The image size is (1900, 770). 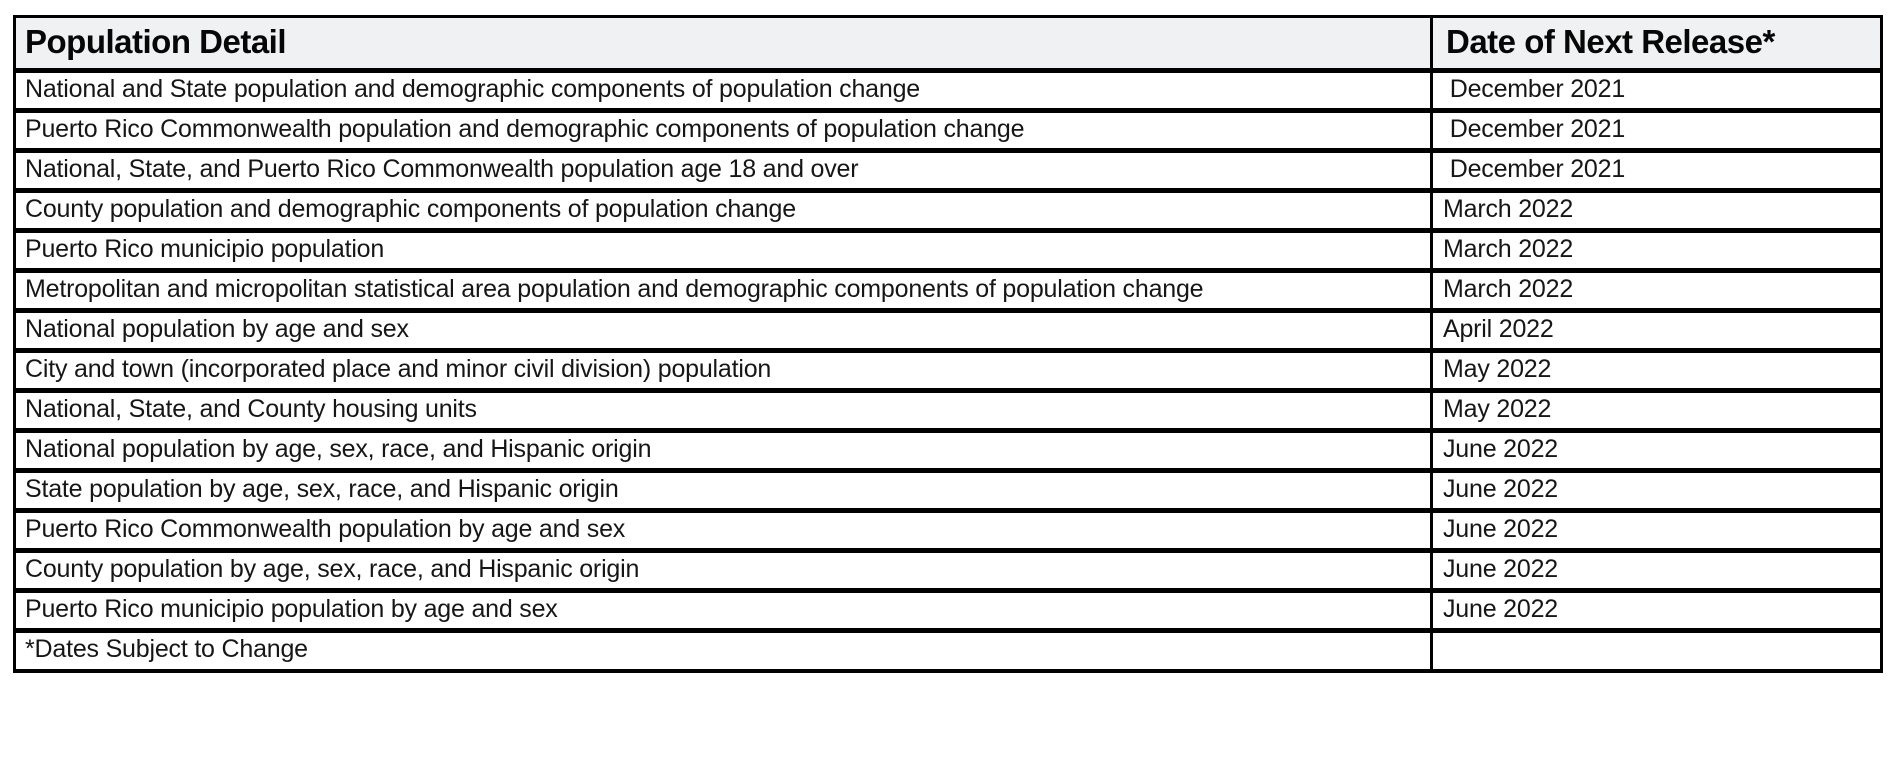 I want to click on header-row: Population Detail Date of Next Release*, so click(x=948, y=44).